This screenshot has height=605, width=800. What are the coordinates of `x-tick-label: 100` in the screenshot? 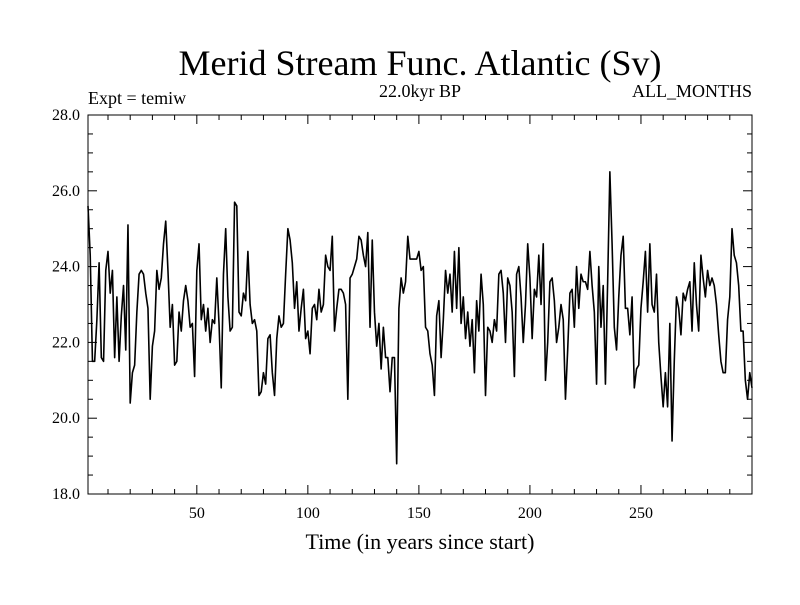 It's located at (308, 513).